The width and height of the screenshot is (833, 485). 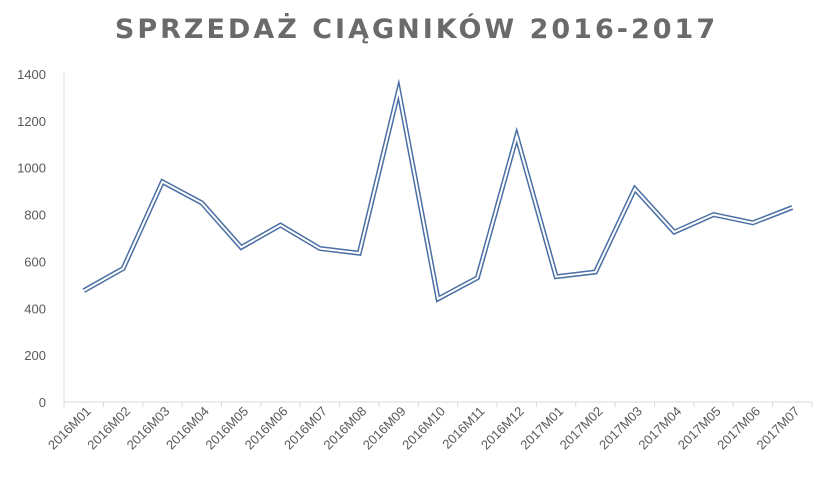 I want to click on y-axis-ticks: 0 200 400 600 800 1000 1200 1400, so click(x=31, y=238).